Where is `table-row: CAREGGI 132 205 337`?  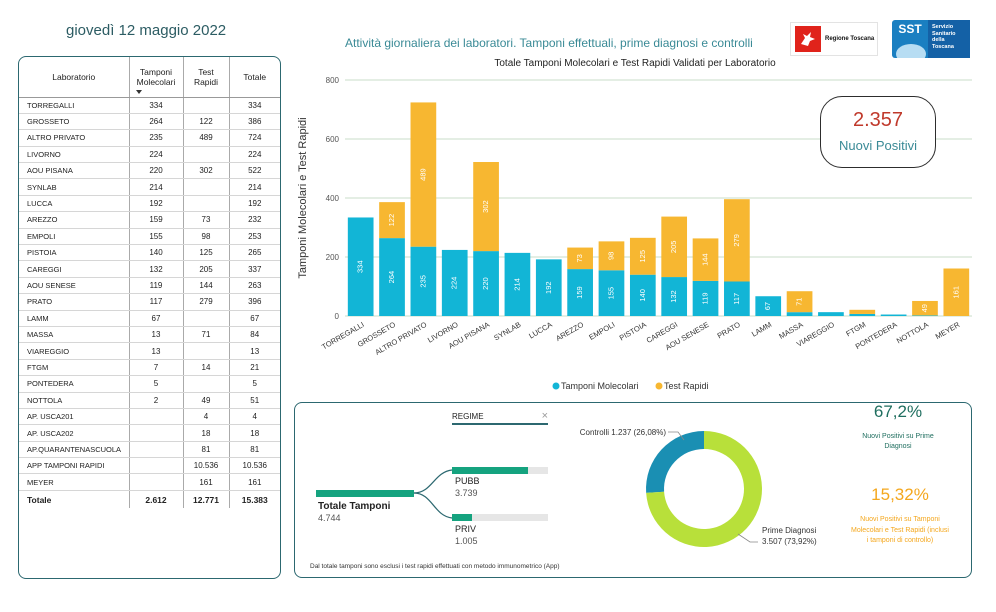
table-row: CAREGGI 132 205 337 is located at coordinates (149, 269).